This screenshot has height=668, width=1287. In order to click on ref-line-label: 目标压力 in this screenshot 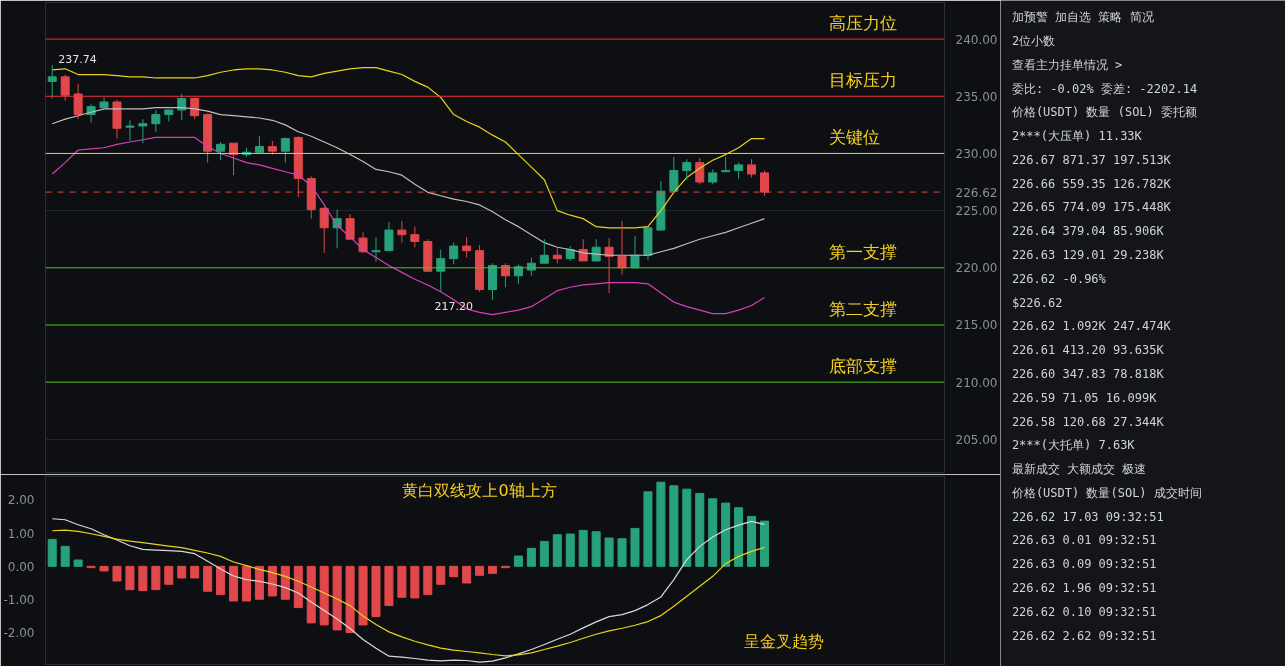, I will do `click(863, 80)`.